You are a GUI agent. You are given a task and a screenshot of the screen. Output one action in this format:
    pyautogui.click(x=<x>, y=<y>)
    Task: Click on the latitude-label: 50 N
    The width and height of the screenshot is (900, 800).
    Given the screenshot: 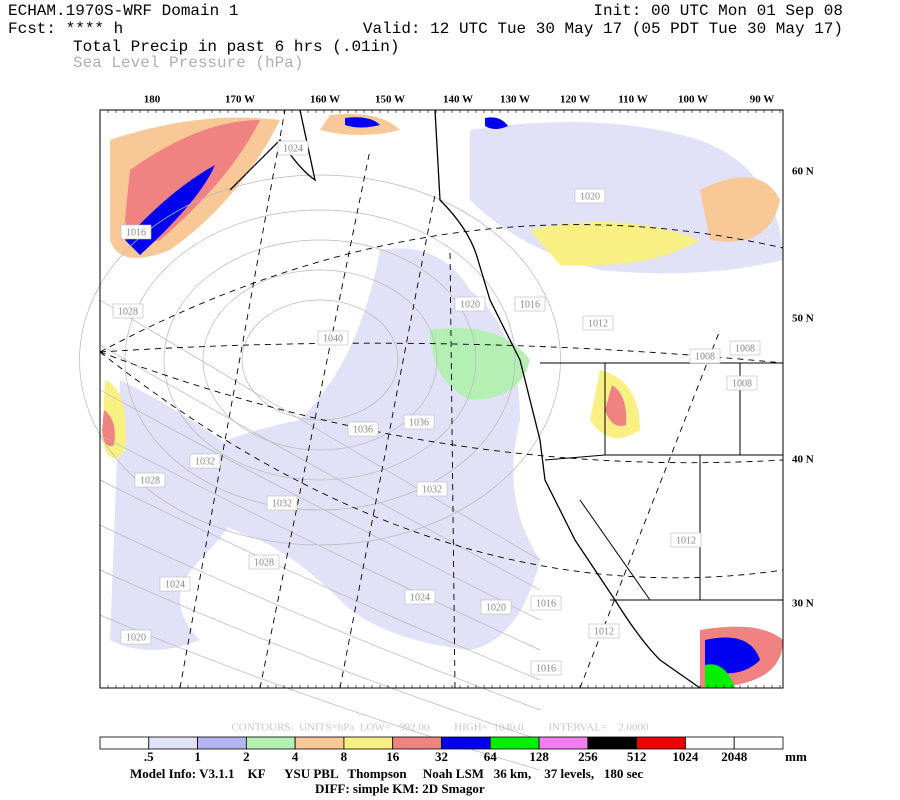 What is the action you would take?
    pyautogui.click(x=803, y=319)
    